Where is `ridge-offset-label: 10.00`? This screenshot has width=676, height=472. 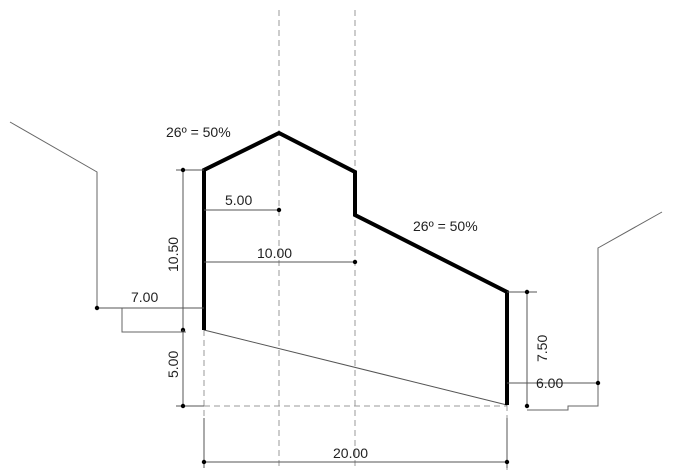 ridge-offset-label: 10.00 is located at coordinates (274, 253).